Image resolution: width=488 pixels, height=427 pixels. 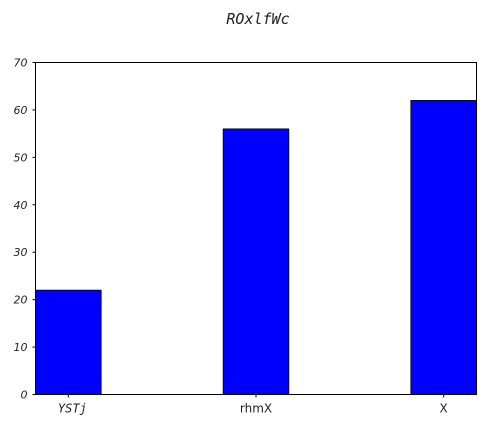 I want to click on y-tick-label: 30, so click(x=21, y=252).